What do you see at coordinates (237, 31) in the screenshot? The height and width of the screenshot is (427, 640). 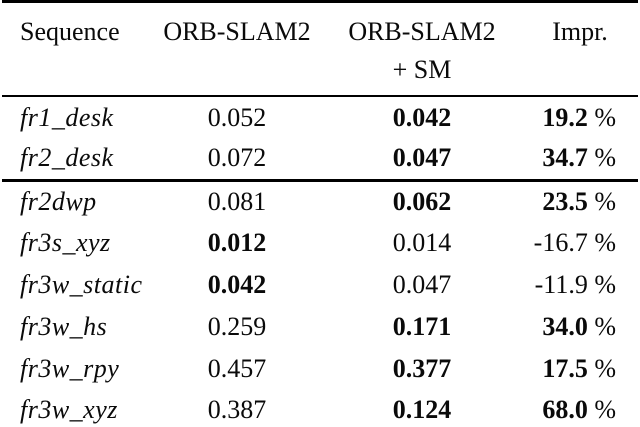 I see `header-orb-slam2: ORB-SLAM2` at bounding box center [237, 31].